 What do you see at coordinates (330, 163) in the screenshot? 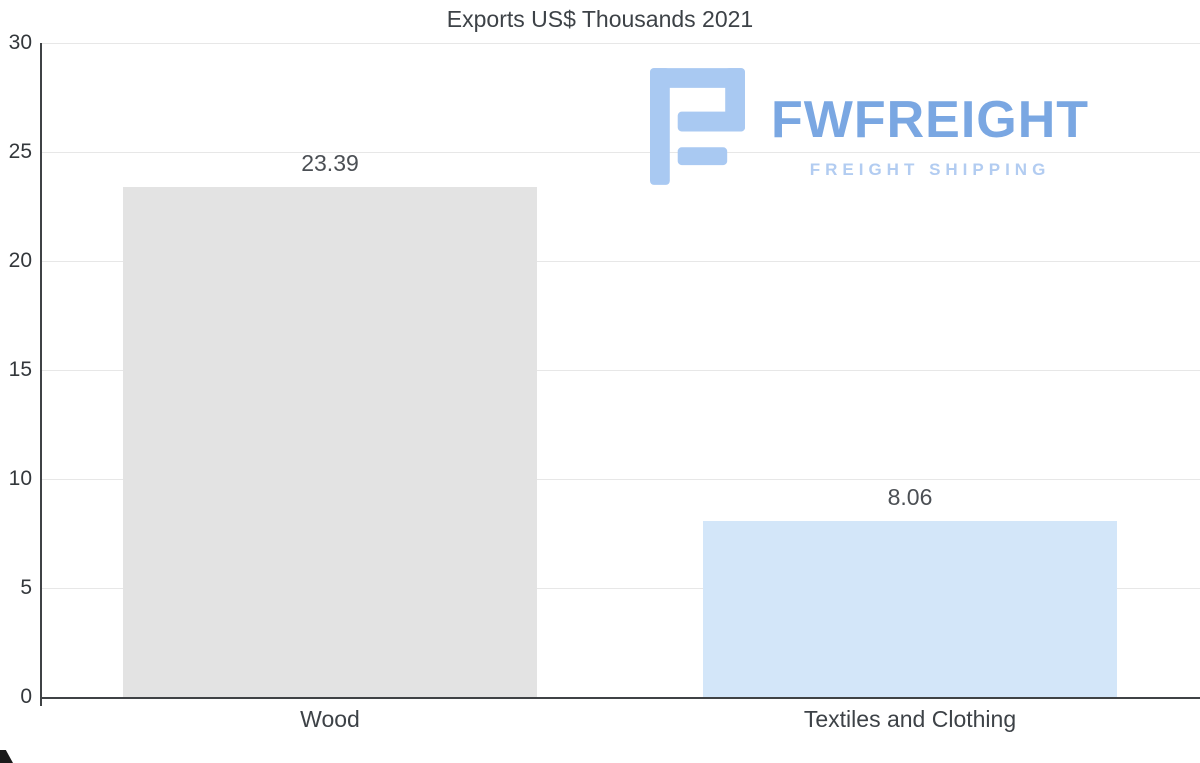
I see `bar-value-label: 23.39` at bounding box center [330, 163].